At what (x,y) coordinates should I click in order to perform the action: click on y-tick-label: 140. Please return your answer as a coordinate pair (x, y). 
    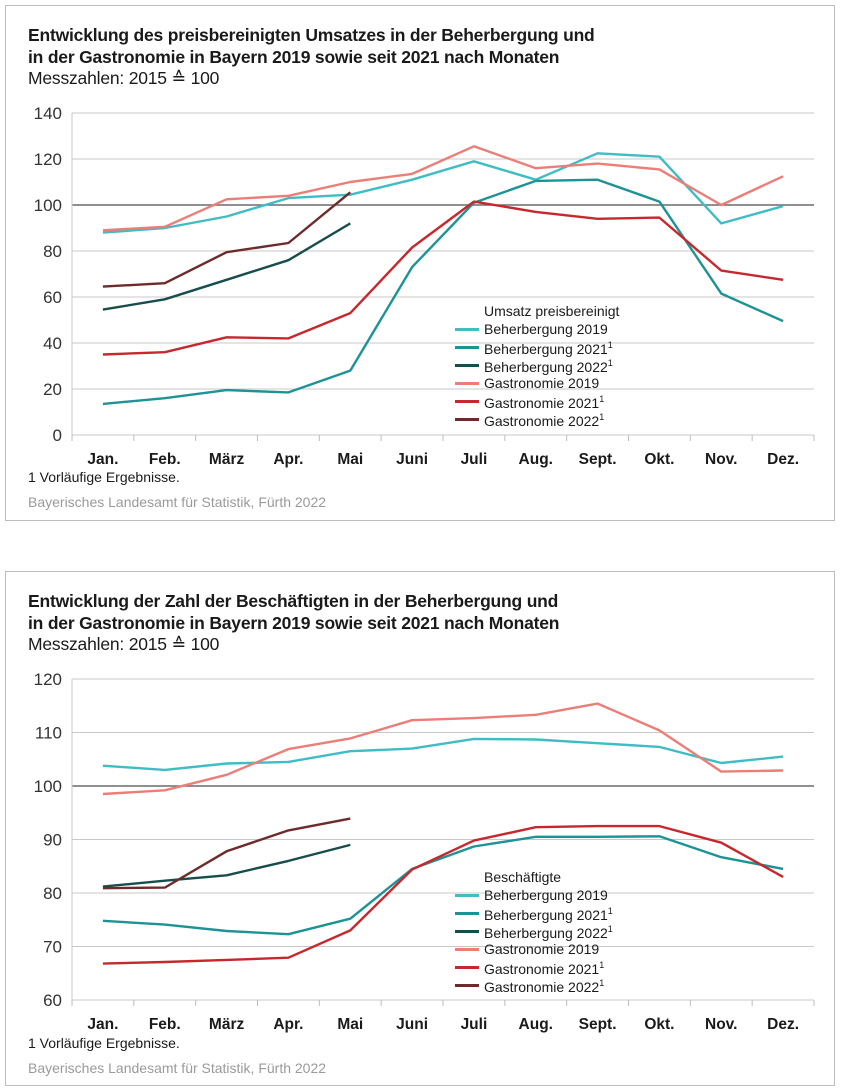
    Looking at the image, I should click on (48, 113).